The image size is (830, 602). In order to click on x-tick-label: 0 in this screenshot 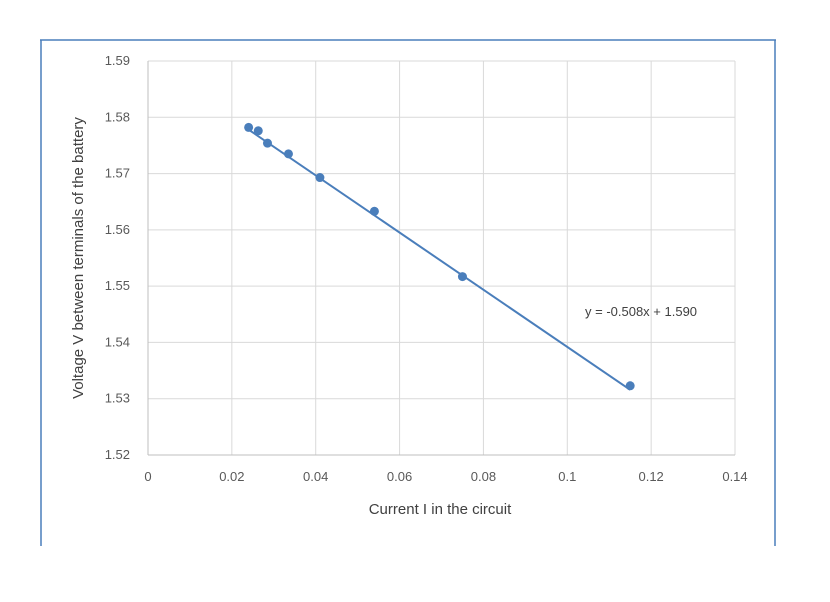, I will do `click(147, 476)`.